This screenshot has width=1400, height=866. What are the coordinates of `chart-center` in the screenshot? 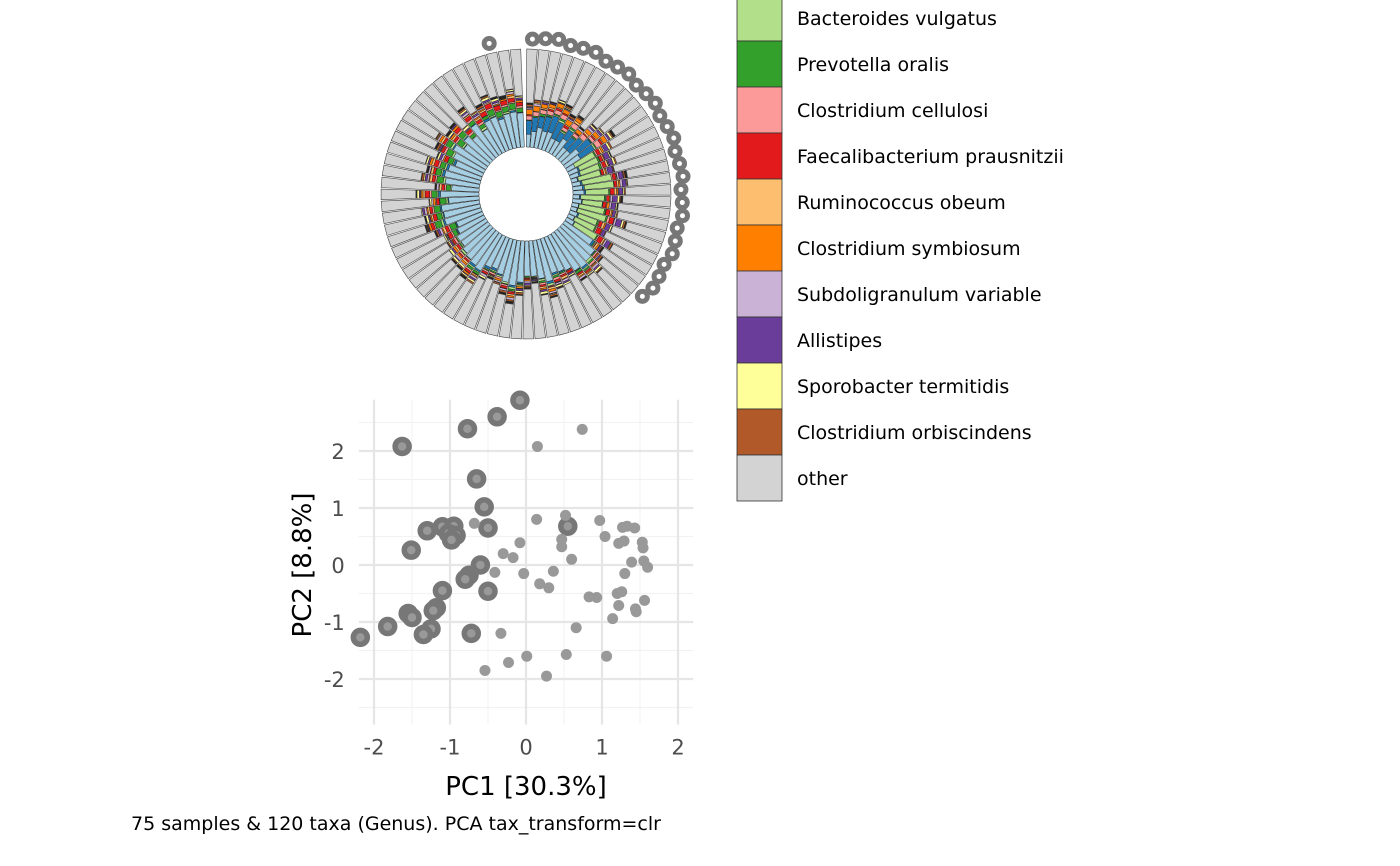 It's located at (526, 194).